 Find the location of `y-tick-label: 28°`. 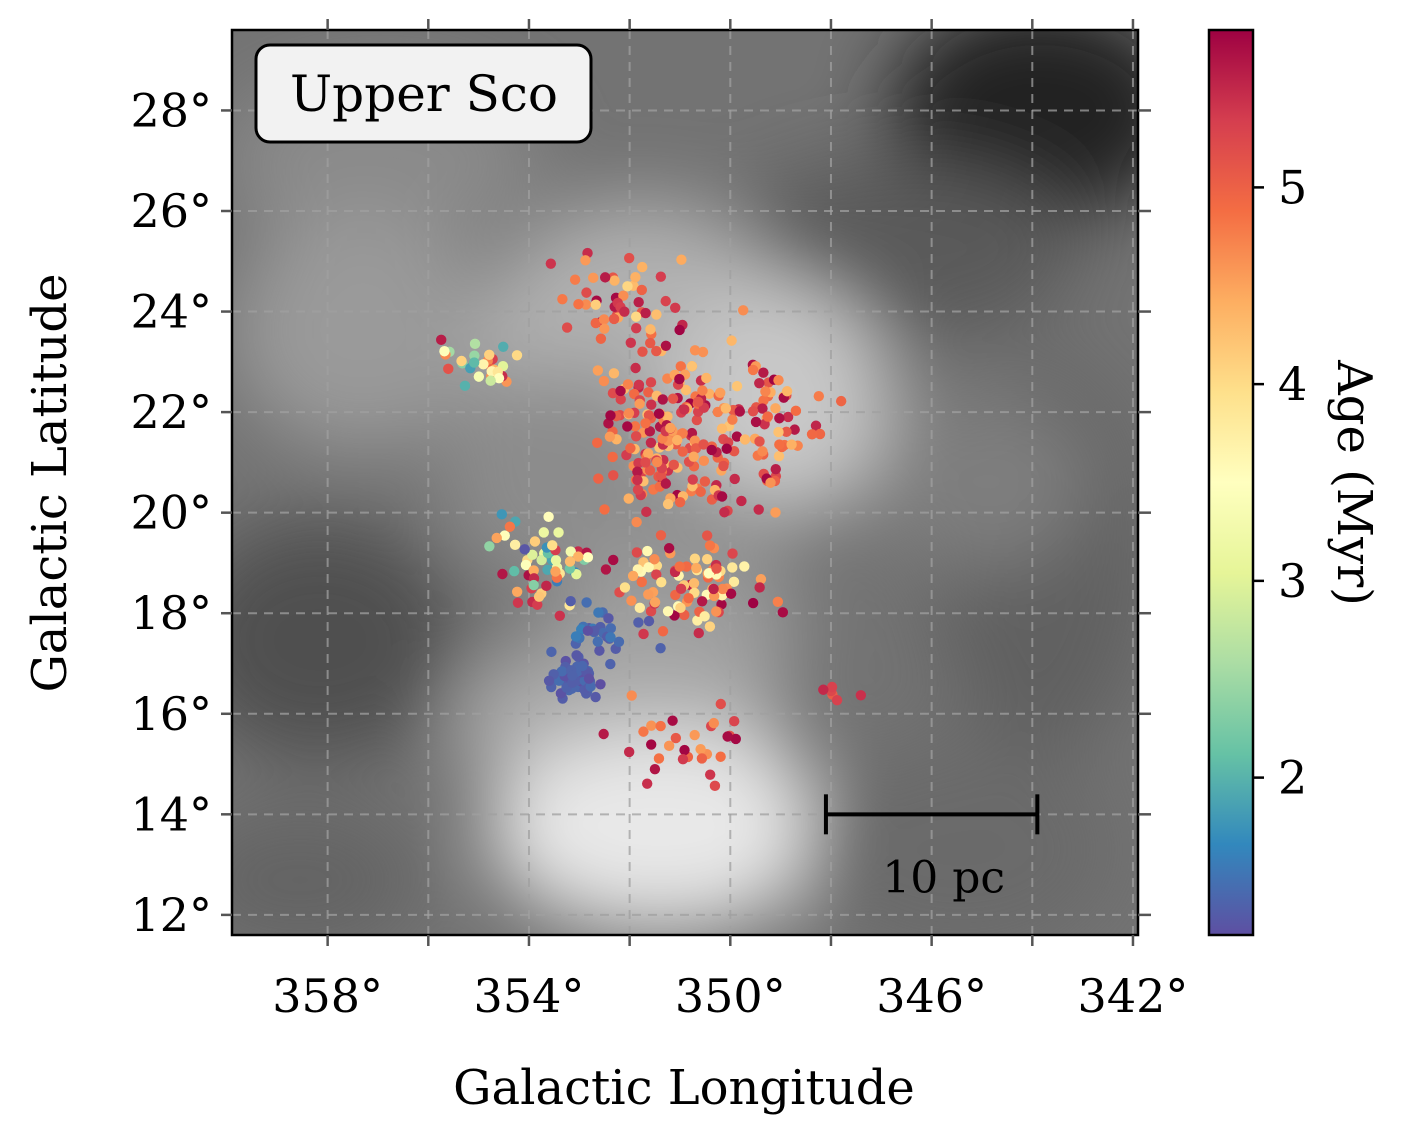

y-tick-label: 28° is located at coordinates (171, 110).